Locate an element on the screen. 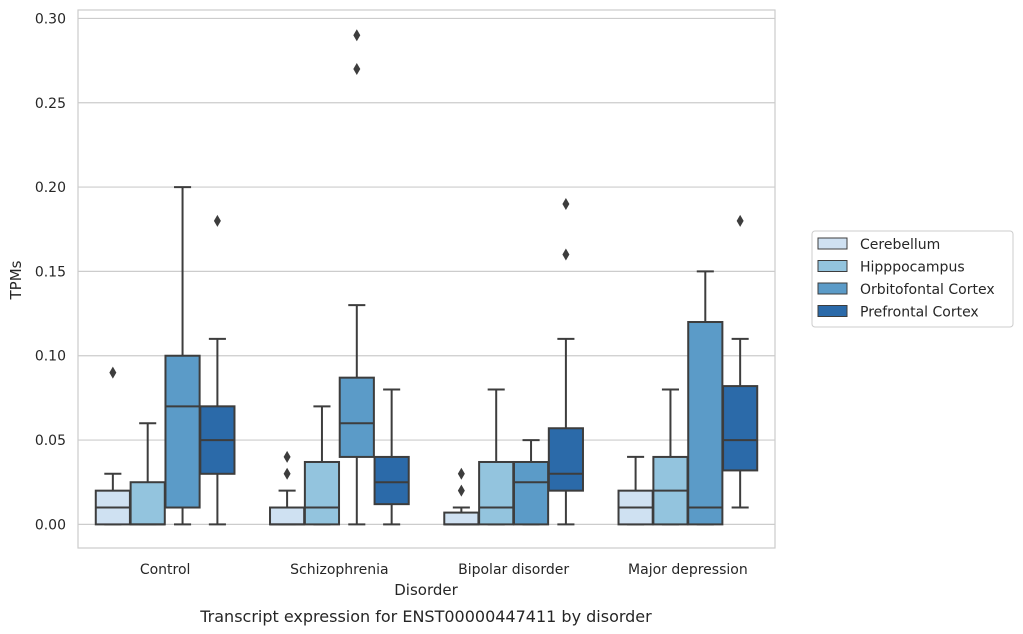 Image resolution: width=1023 pixels, height=634 pixels. y-tick-label: 0.25 is located at coordinates (50, 104).